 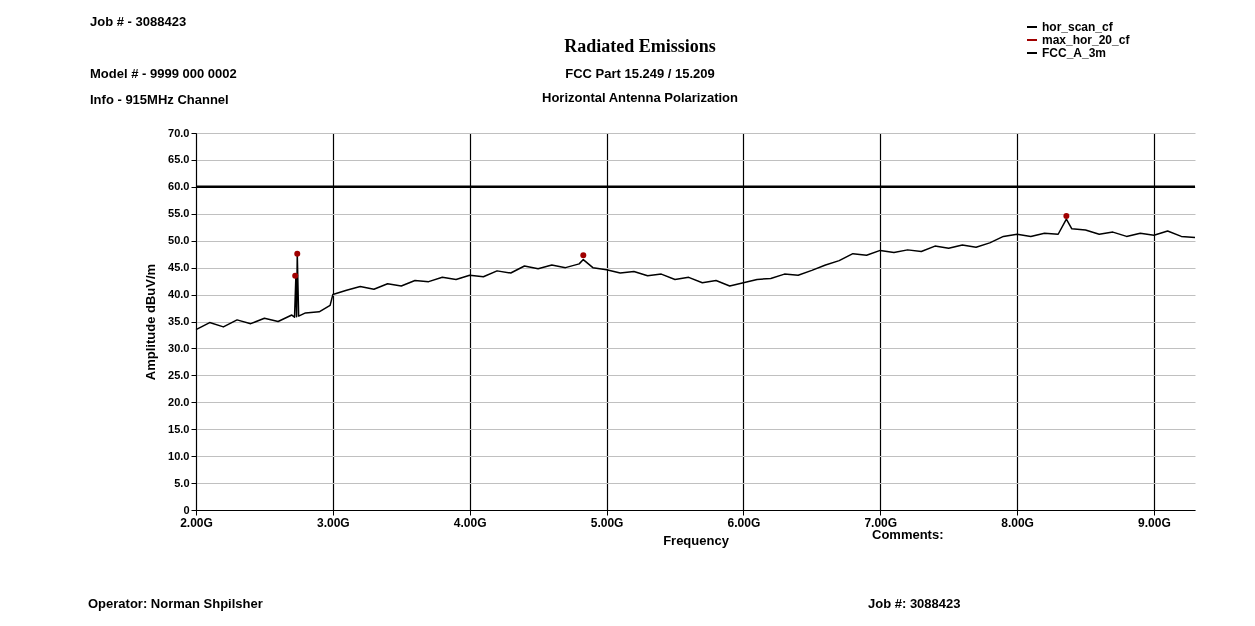 I want to click on legend-label: max_hor_20_cf, so click(x=1086, y=40).